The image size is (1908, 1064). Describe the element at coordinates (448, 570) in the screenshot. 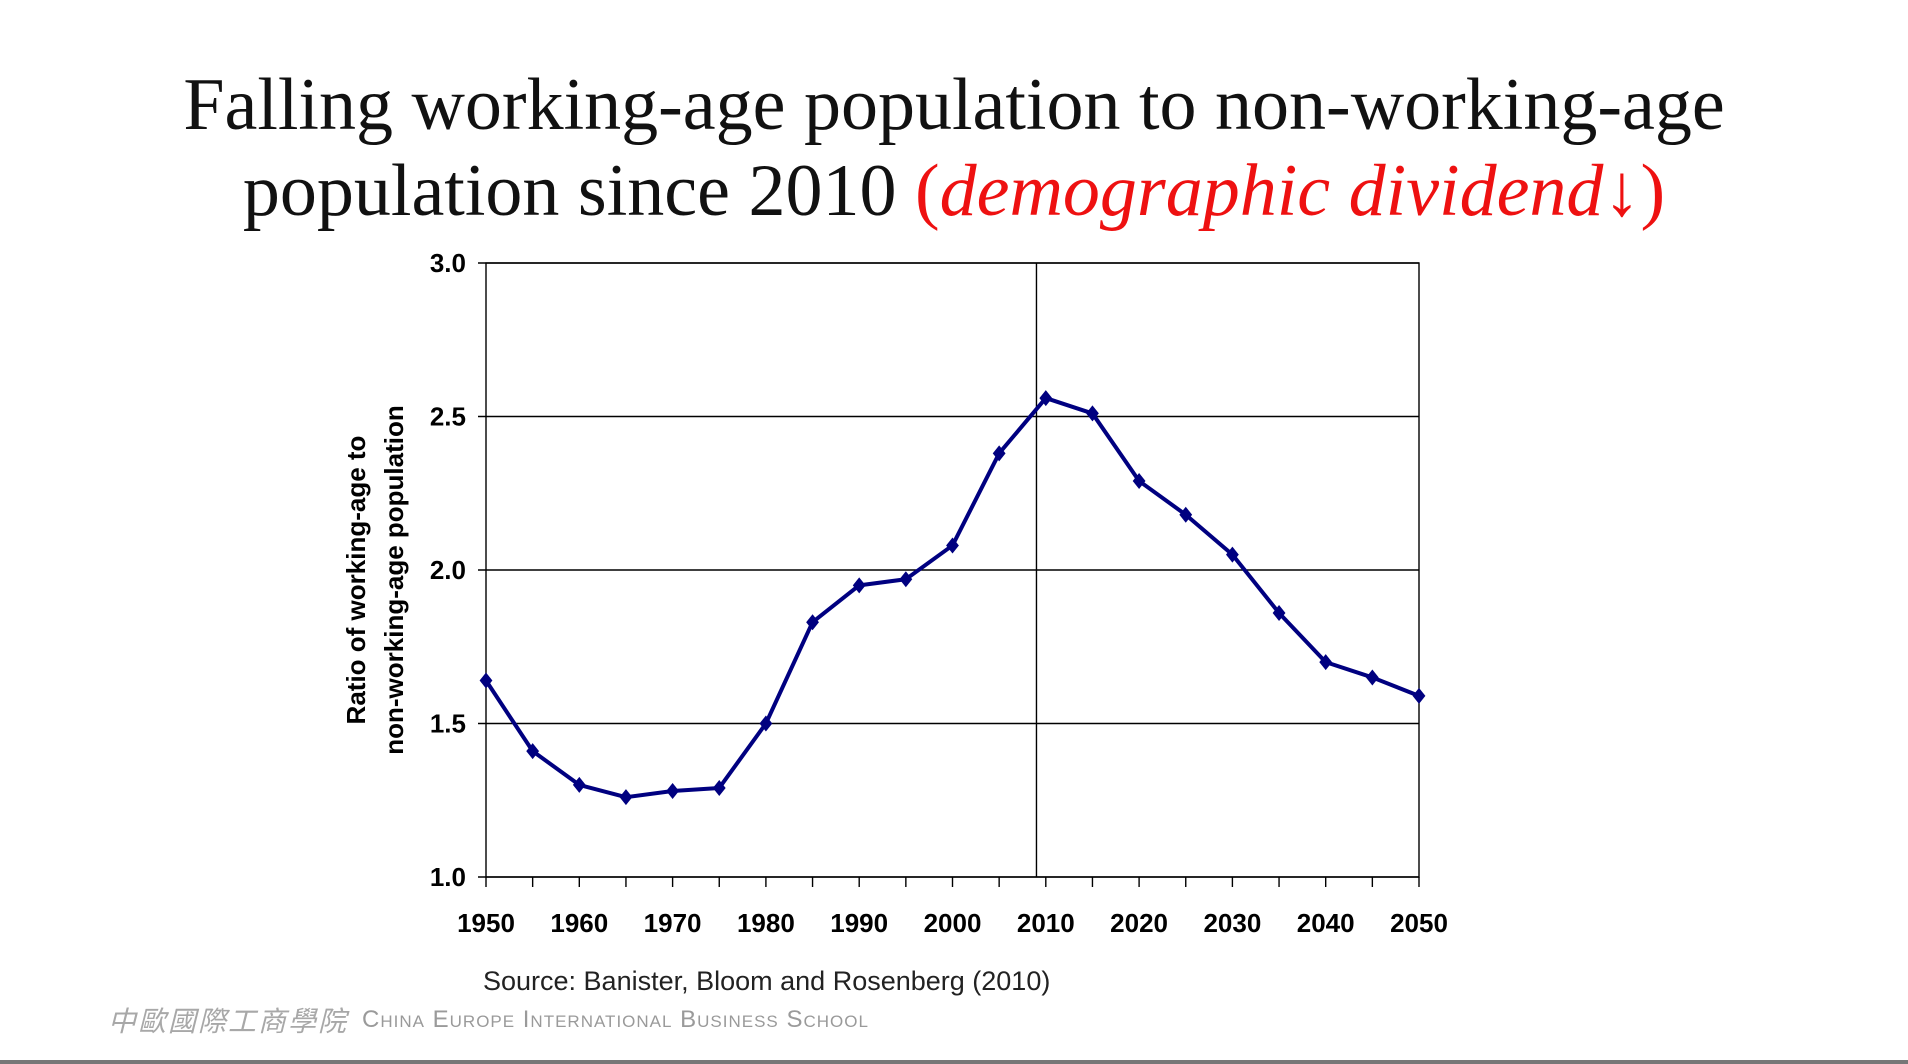

I see `y-tick-label: 2.0` at that location.